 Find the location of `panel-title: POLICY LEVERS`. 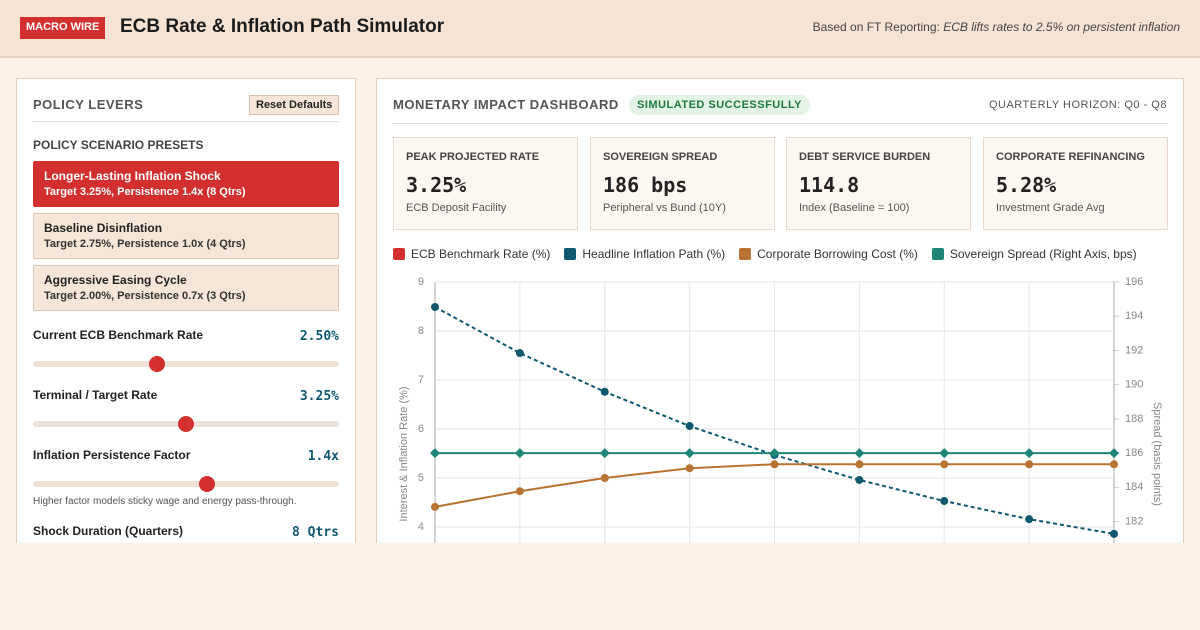

panel-title: POLICY LEVERS is located at coordinates (88, 104).